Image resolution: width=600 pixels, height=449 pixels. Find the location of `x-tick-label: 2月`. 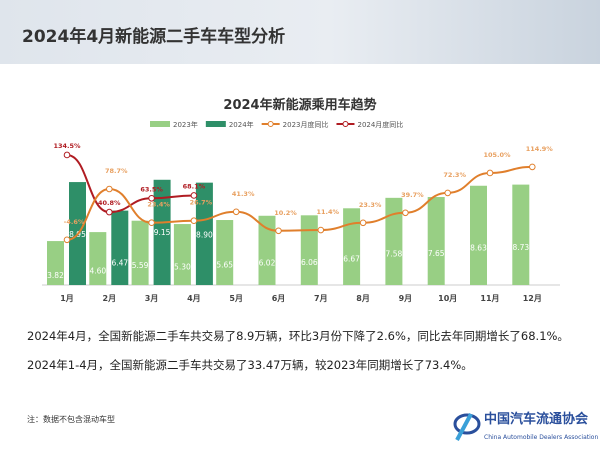

x-tick-label: 2月 is located at coordinates (110, 298).